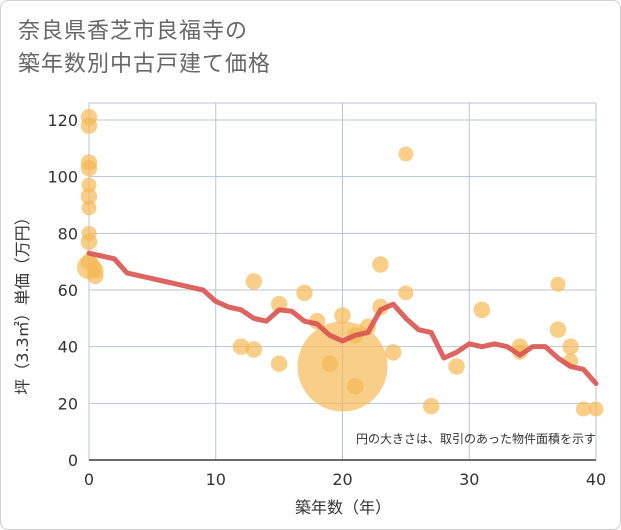  Describe the element at coordinates (68, 347) in the screenshot. I see `y-tick-label: 40` at that location.